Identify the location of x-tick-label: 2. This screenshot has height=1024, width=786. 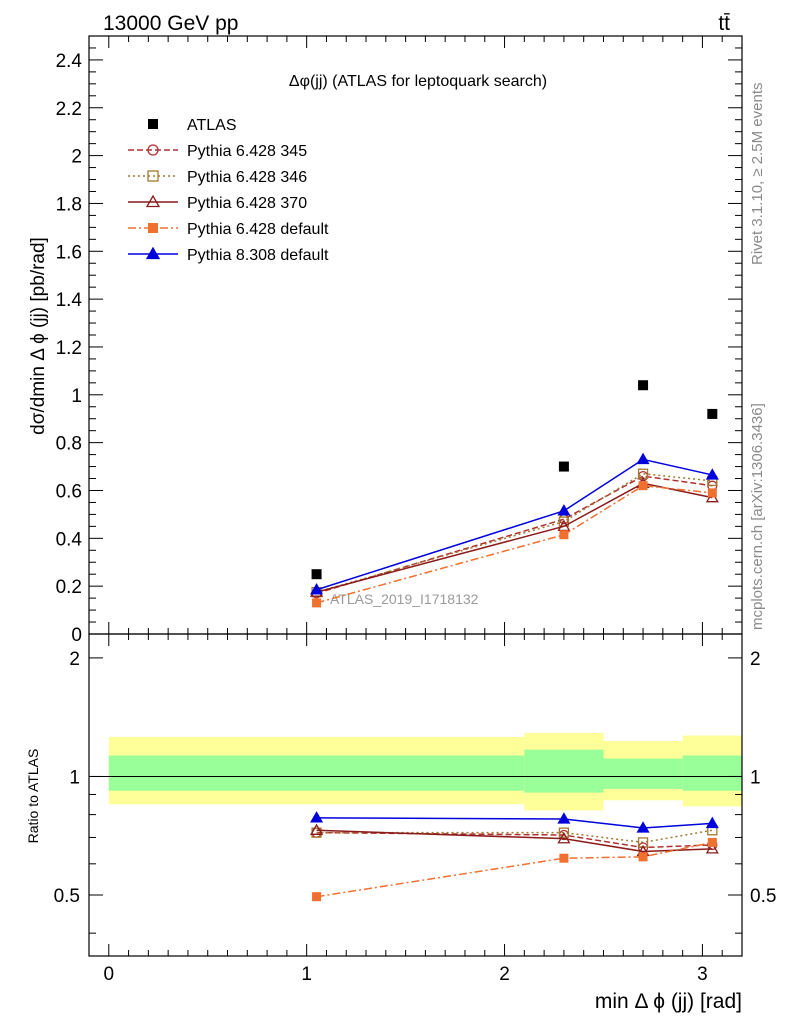
(504, 974).